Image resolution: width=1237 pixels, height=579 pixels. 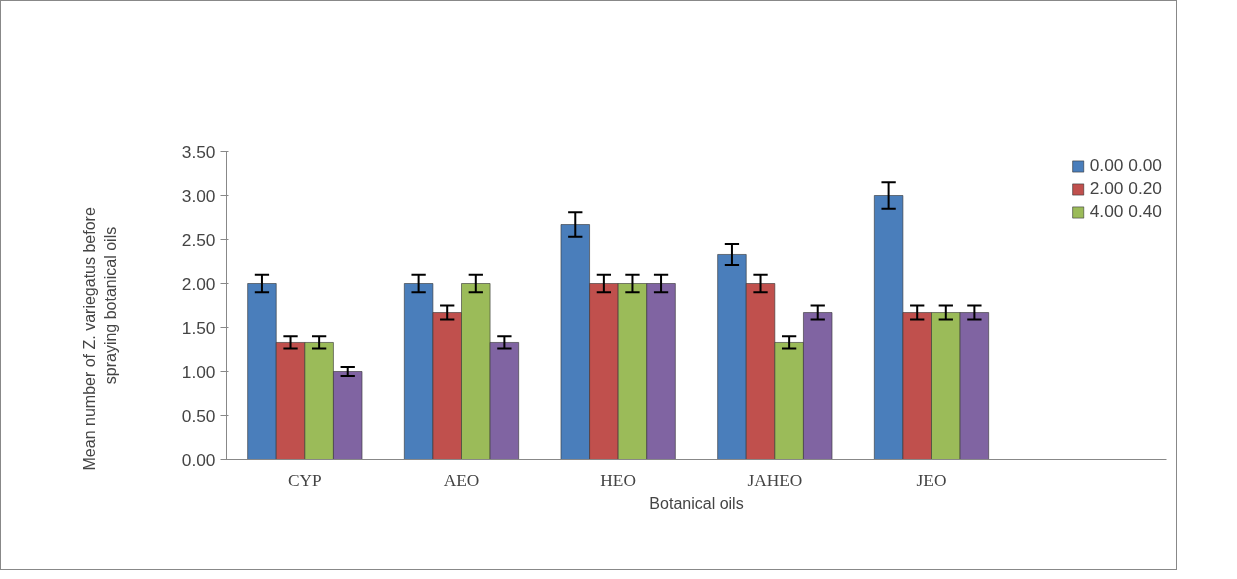 I want to click on legend-label: 2.00 0.20, so click(x=1125, y=188).